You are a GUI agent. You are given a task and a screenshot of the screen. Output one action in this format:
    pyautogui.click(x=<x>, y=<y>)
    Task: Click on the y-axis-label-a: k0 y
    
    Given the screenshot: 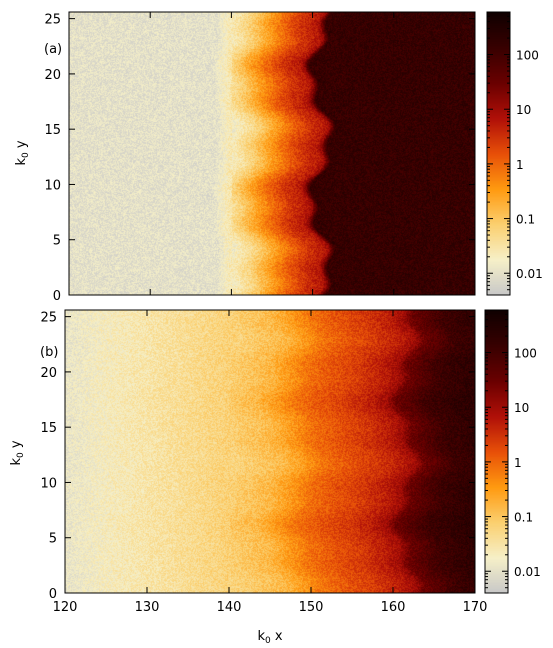 What is the action you would take?
    pyautogui.click(x=22, y=152)
    